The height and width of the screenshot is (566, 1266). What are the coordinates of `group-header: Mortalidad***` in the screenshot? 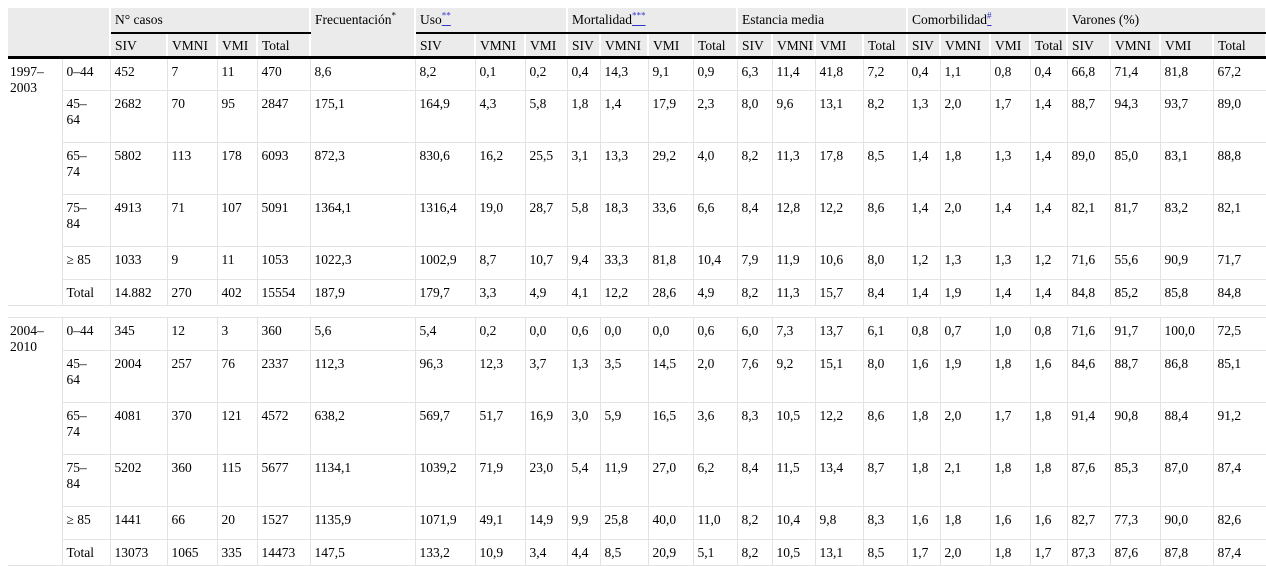 It's located at (653, 21).